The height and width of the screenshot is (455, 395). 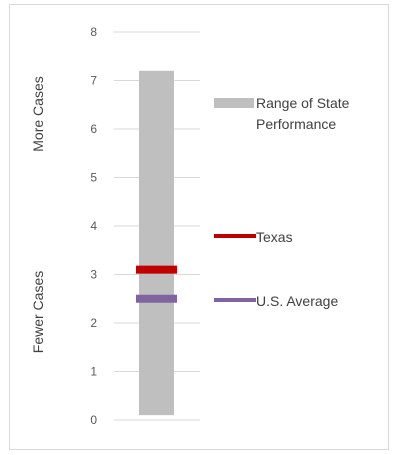 What do you see at coordinates (156, 243) in the screenshot?
I see `range-bar` at bounding box center [156, 243].